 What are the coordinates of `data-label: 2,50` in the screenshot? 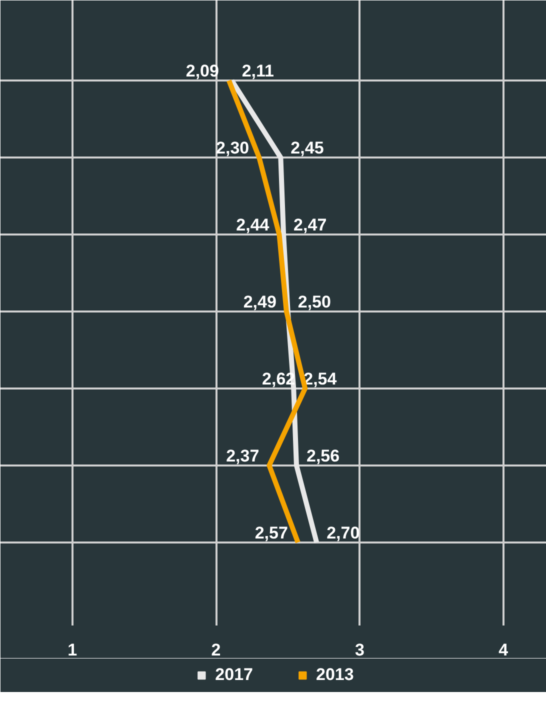 It's located at (314, 302).